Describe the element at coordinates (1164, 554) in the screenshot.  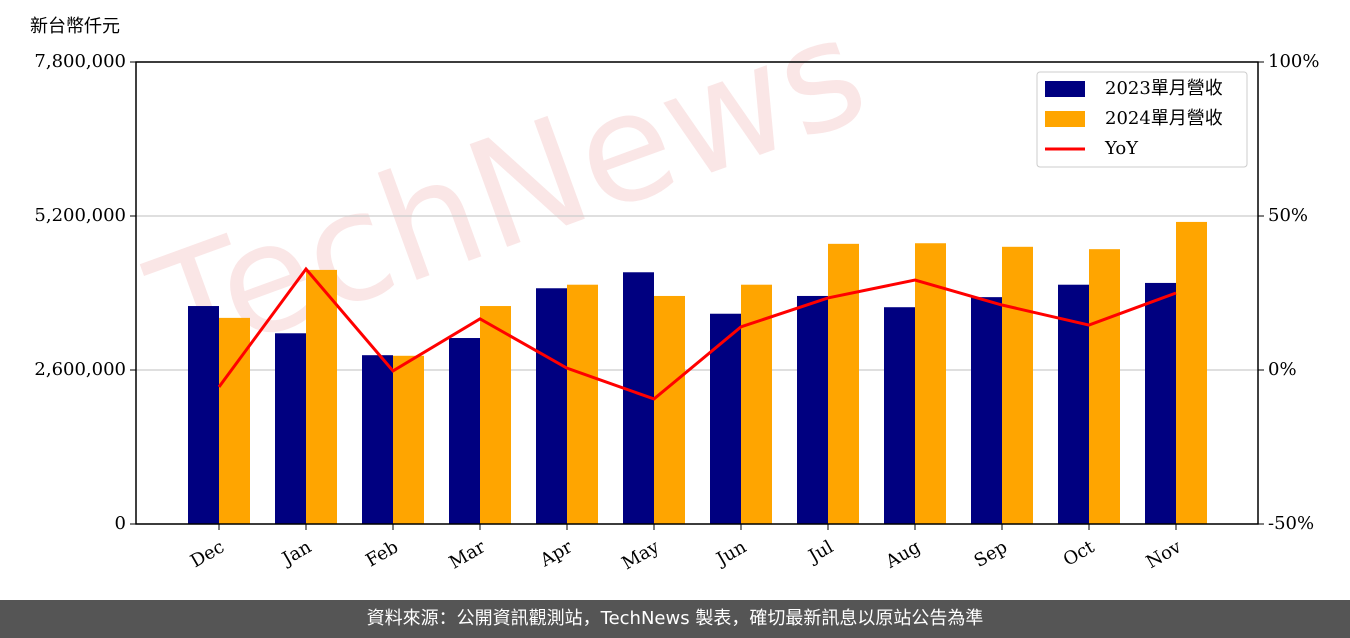
I see `x-tick-label: Nov` at that location.